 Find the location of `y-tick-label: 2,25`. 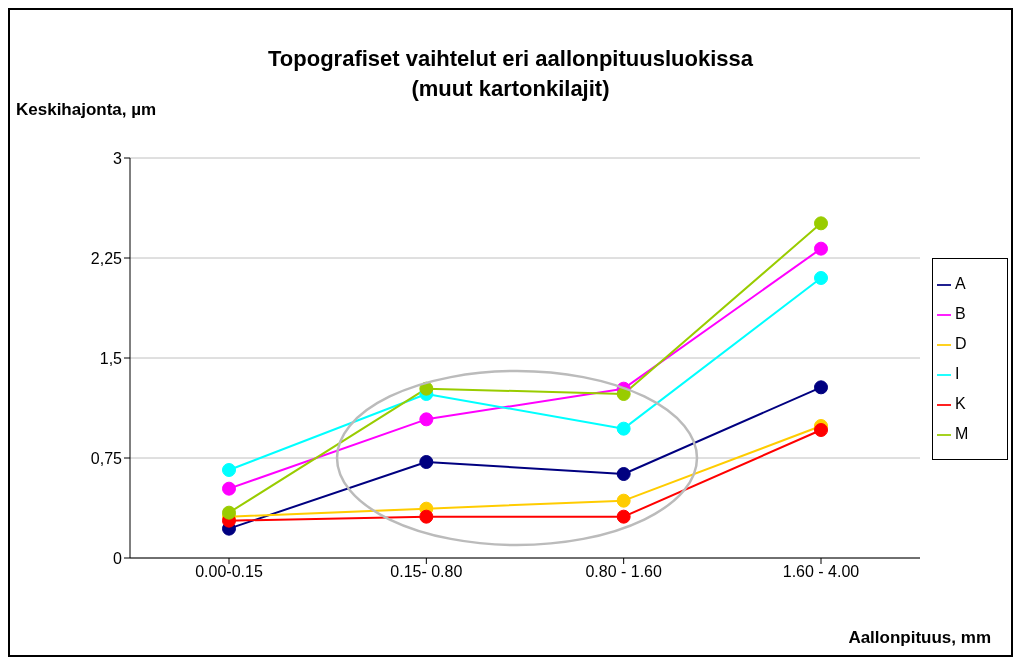

y-tick-label: 2,25 is located at coordinates (106, 258).